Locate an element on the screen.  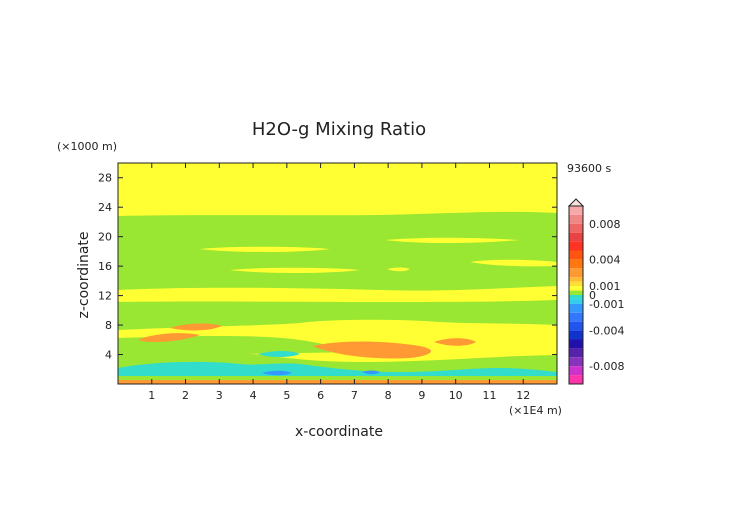
colorbar-label: 0.004 is located at coordinates (605, 259).